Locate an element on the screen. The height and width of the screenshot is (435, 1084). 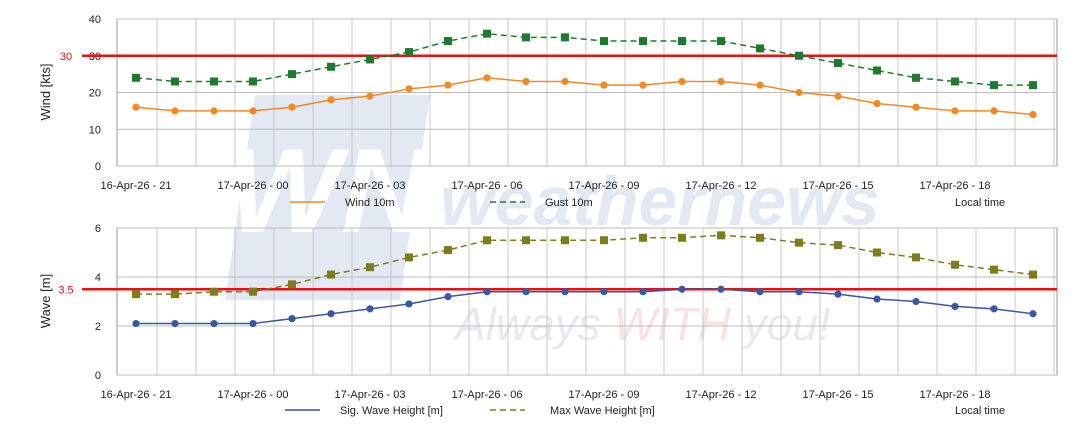
wave-local-time-note: Local time is located at coordinates (980, 411).